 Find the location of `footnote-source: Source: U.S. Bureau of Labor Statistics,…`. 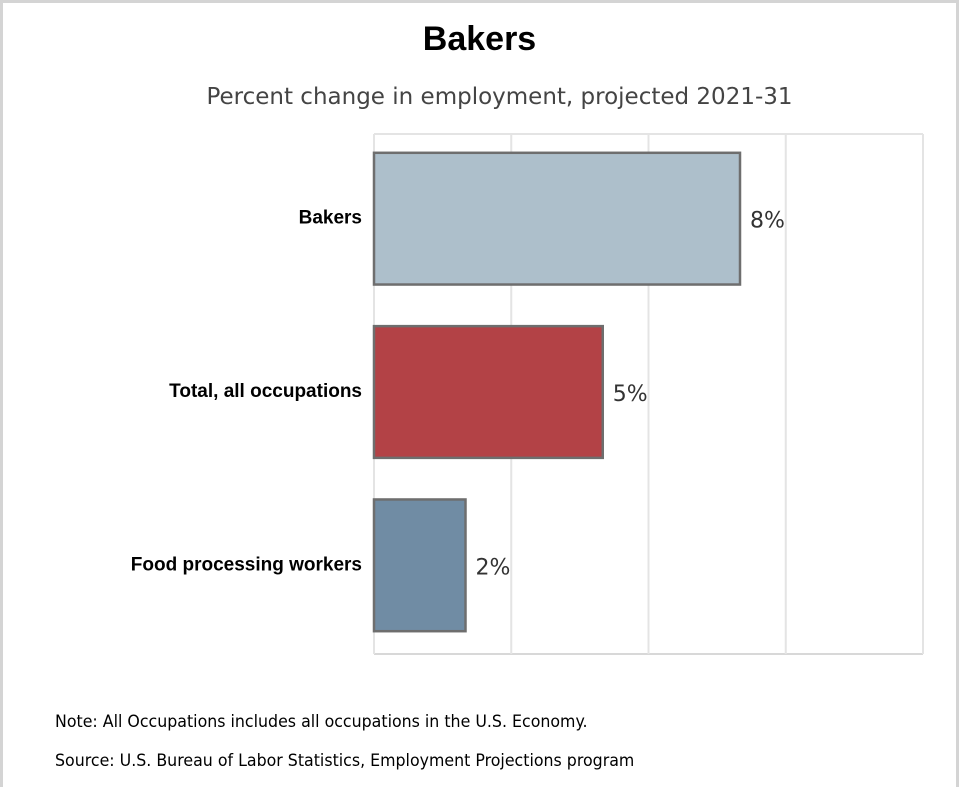

footnote-source: Source: U.S. Bureau of Labor Statistics,… is located at coordinates (345, 761).